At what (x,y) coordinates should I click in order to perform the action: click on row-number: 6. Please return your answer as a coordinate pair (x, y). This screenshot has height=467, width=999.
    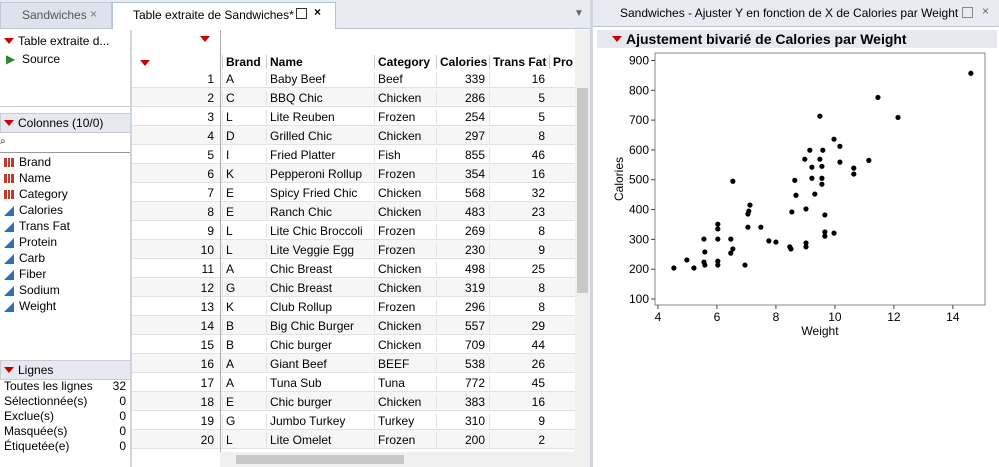
    Looking at the image, I should click on (210, 174).